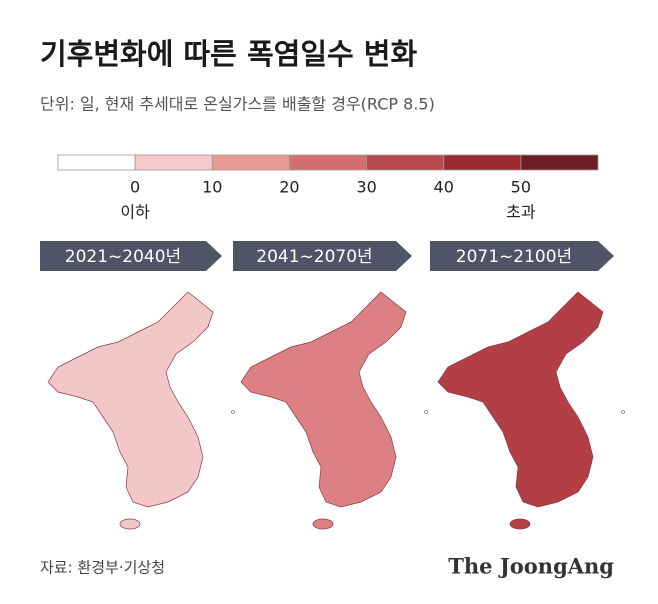  I want to click on legend-tick-label: 50, so click(521, 187).